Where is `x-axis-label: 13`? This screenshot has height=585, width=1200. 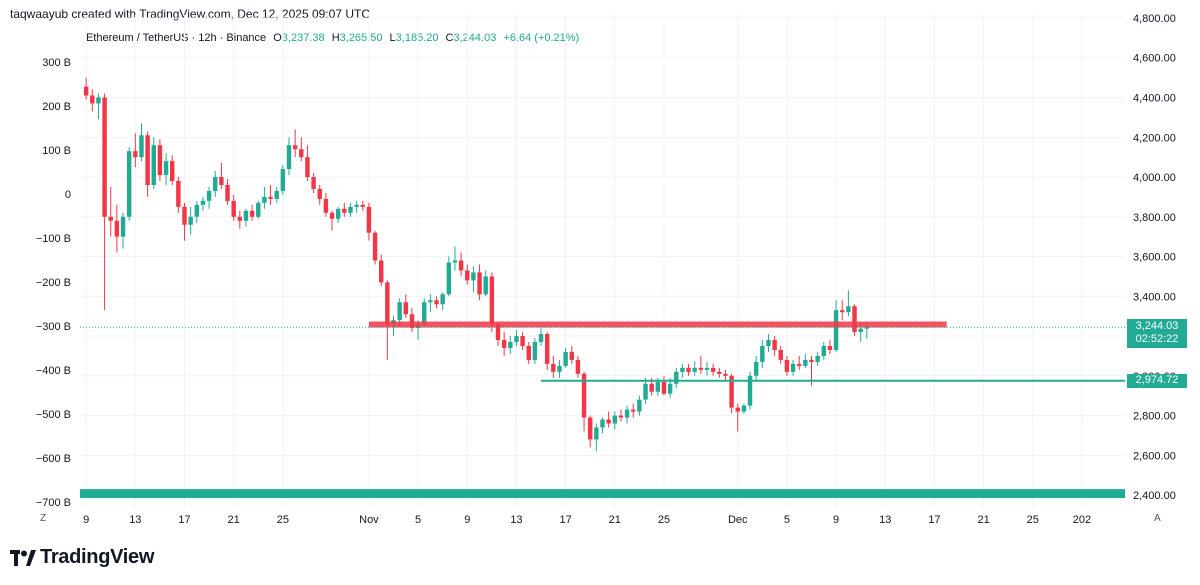
x-axis-label: 13 is located at coordinates (516, 520).